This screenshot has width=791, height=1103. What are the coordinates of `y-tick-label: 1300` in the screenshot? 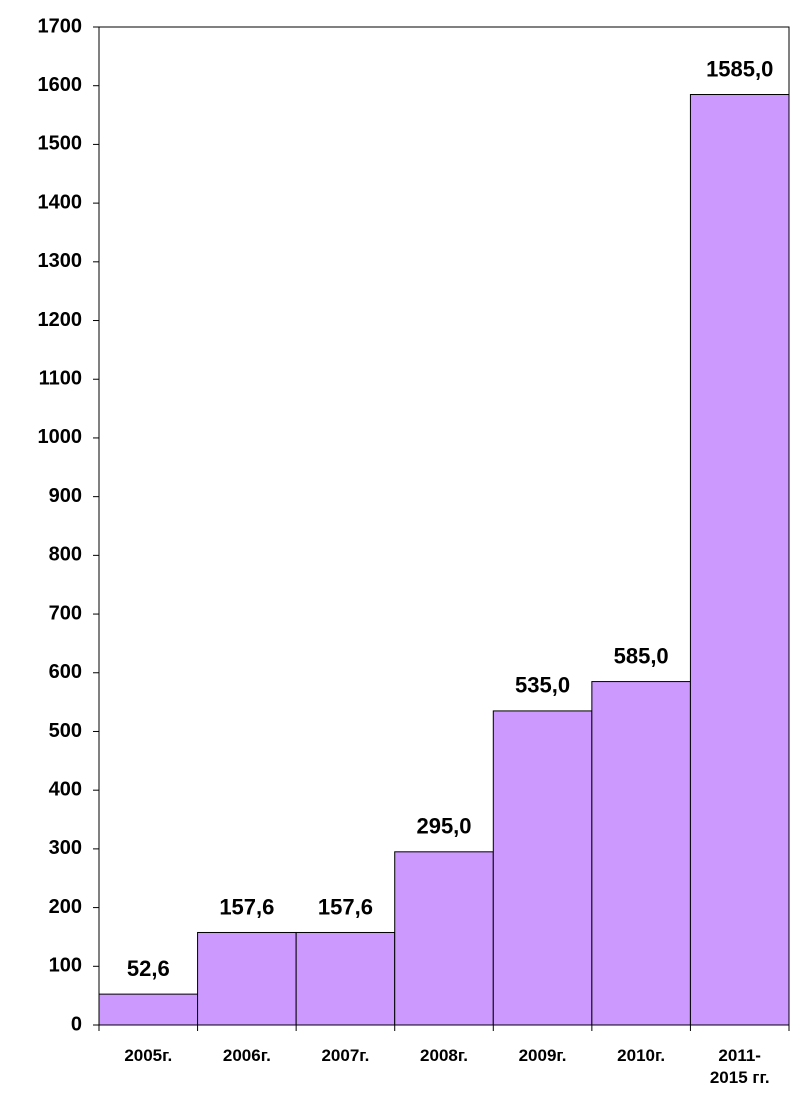 It's located at (60, 261).